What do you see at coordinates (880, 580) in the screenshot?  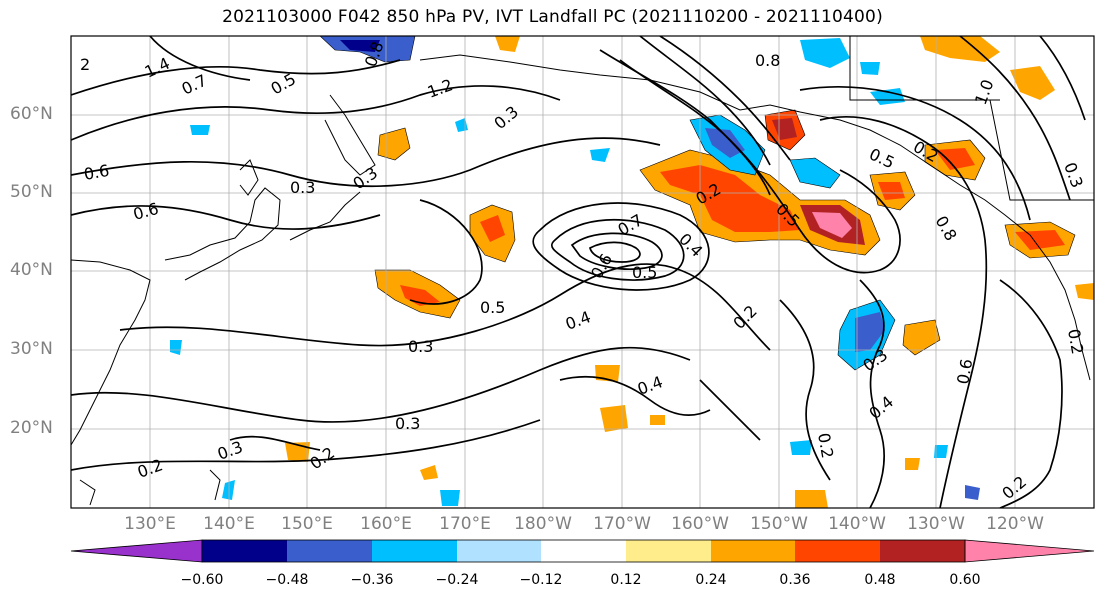 I see `colorbar-tick-label: 0.48` at bounding box center [880, 580].